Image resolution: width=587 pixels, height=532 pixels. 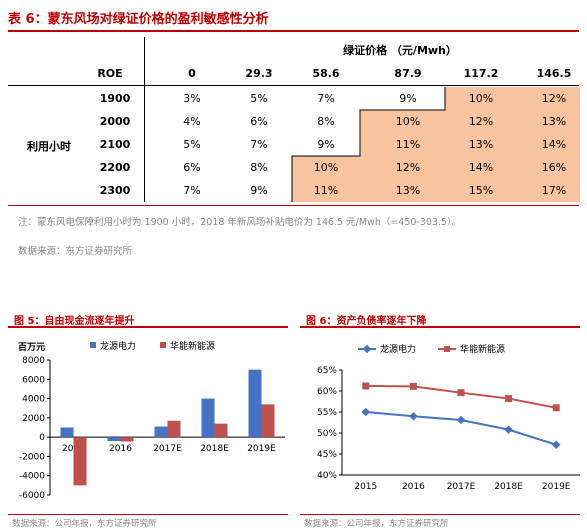 I want to click on highlight-outline, so click(x=368, y=144).